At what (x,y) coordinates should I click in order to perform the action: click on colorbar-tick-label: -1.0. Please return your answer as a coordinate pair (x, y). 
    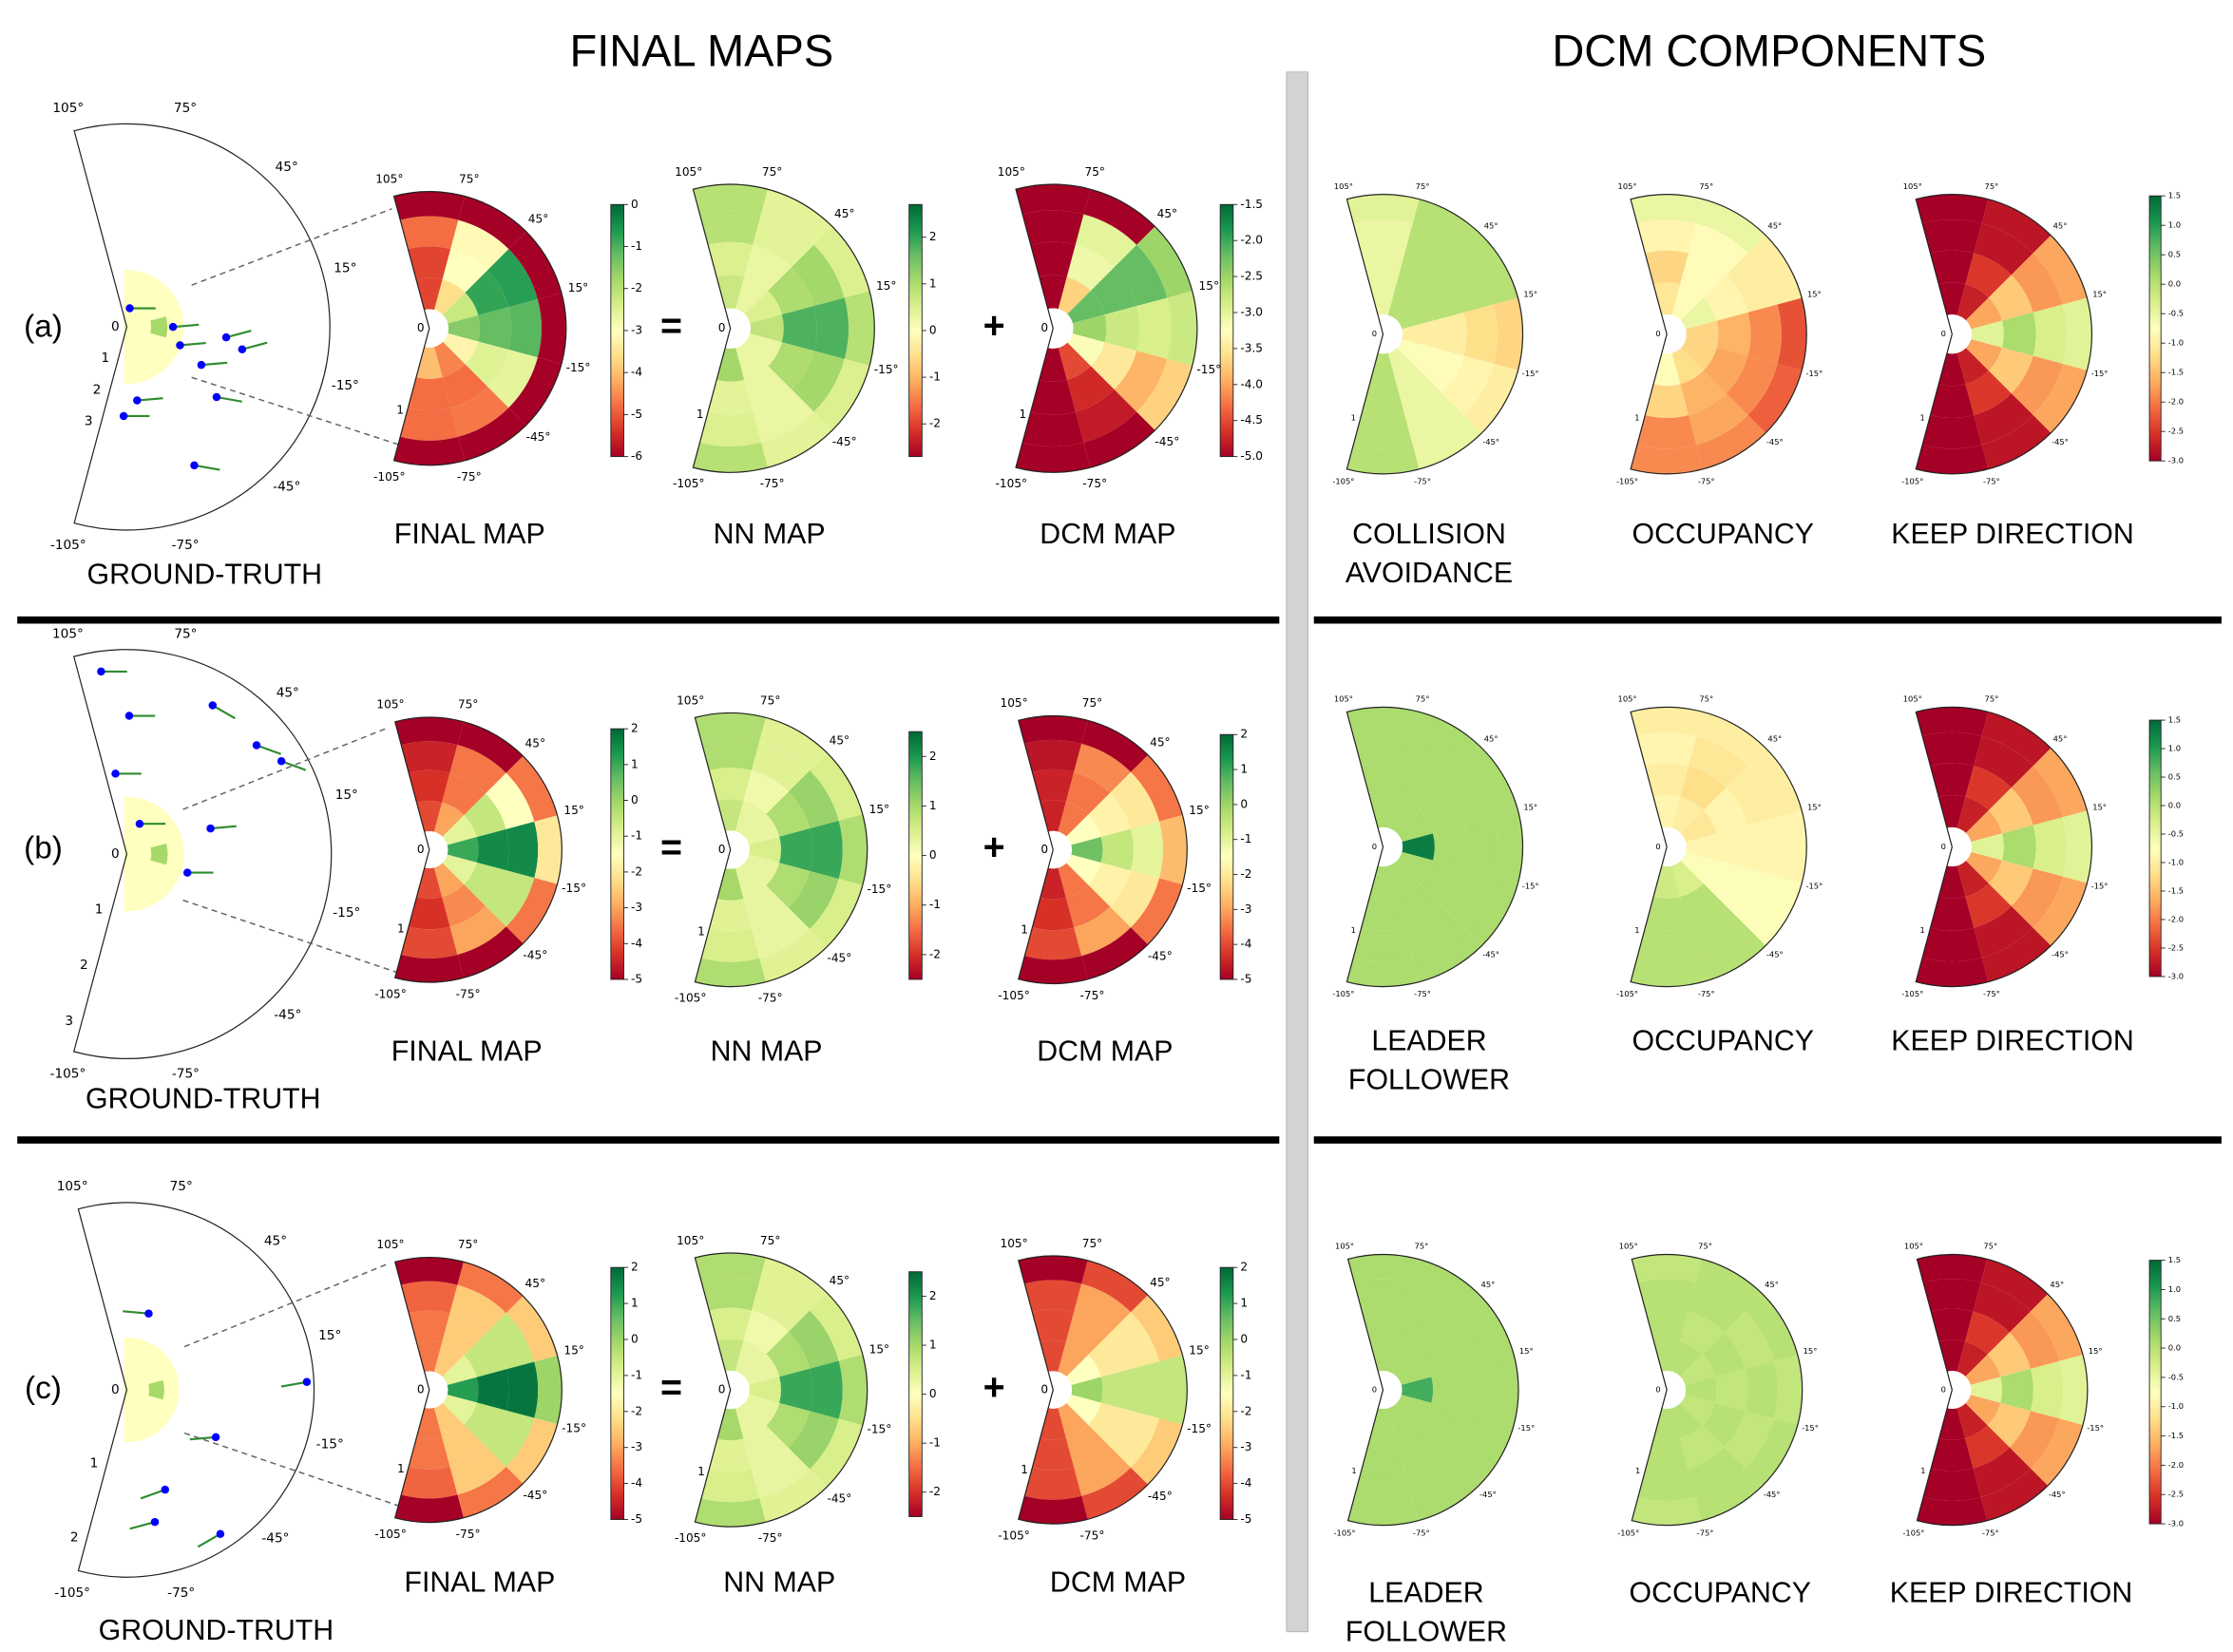
    Looking at the image, I should click on (2176, 343).